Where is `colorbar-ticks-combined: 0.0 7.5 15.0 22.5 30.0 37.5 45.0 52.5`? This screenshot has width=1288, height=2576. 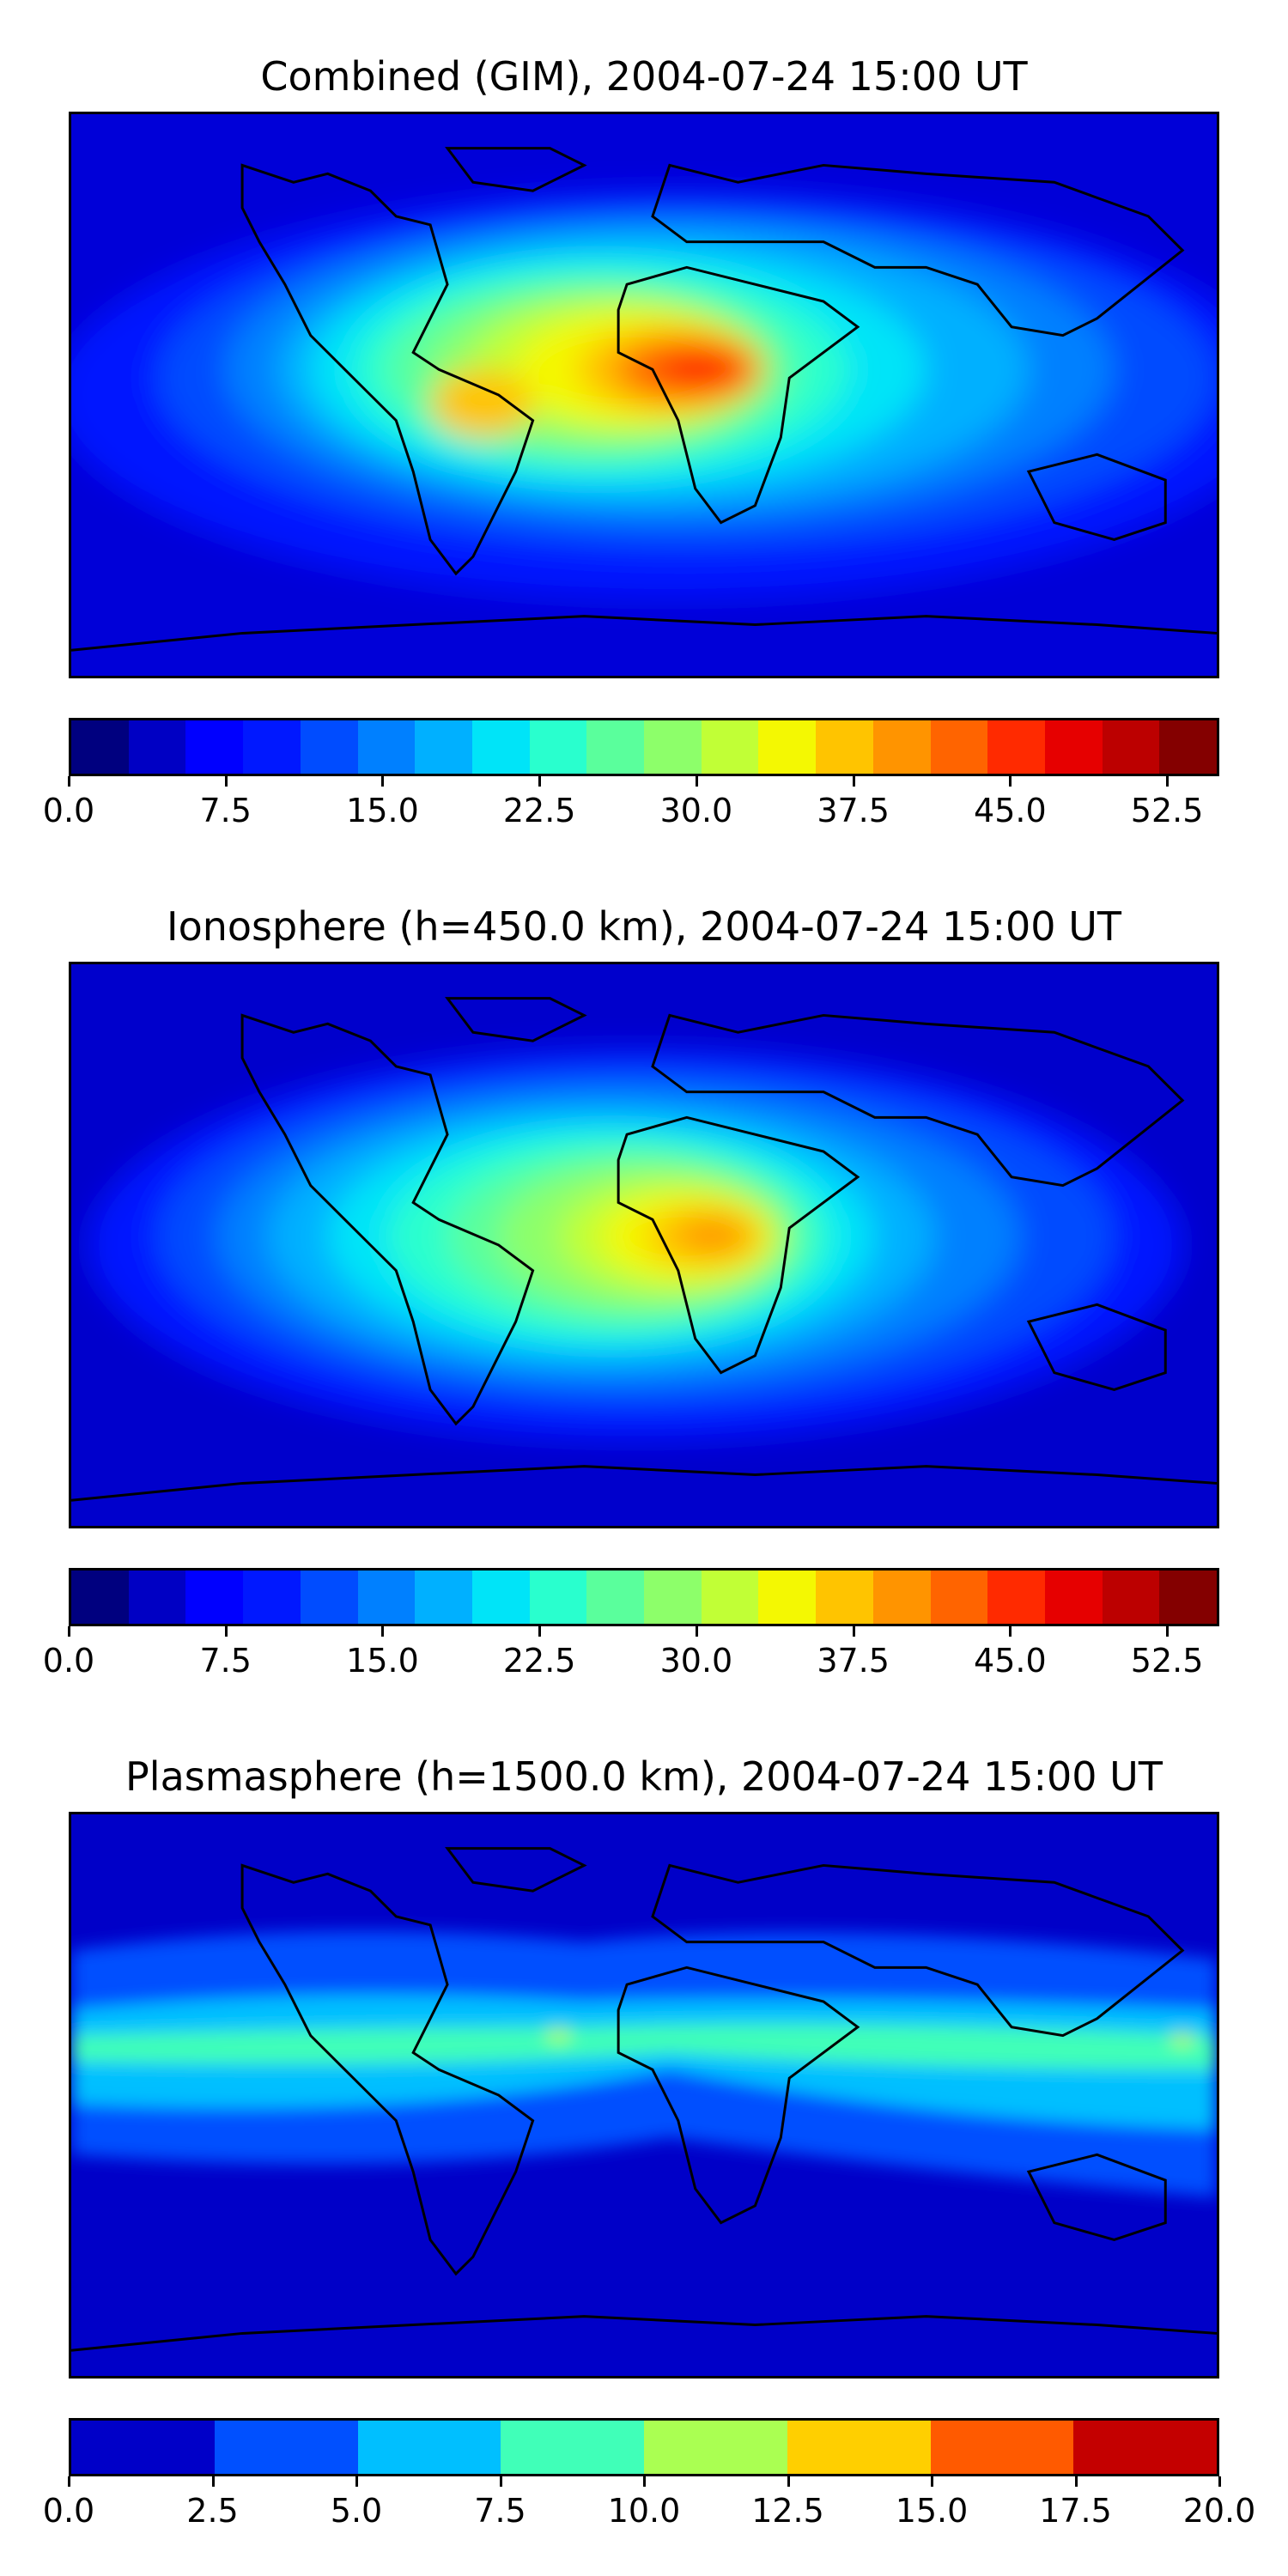 colorbar-ticks-combined: 0.0 7.5 15.0 22.5 30.0 37.5 45.0 52.5 is located at coordinates (631, 802).